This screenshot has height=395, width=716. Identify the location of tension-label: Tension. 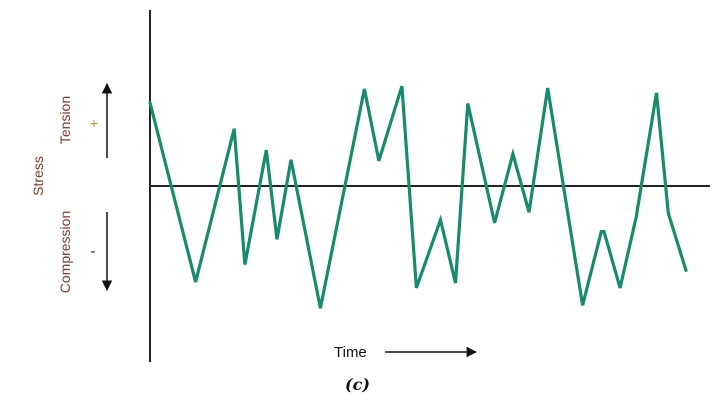
(65, 120).